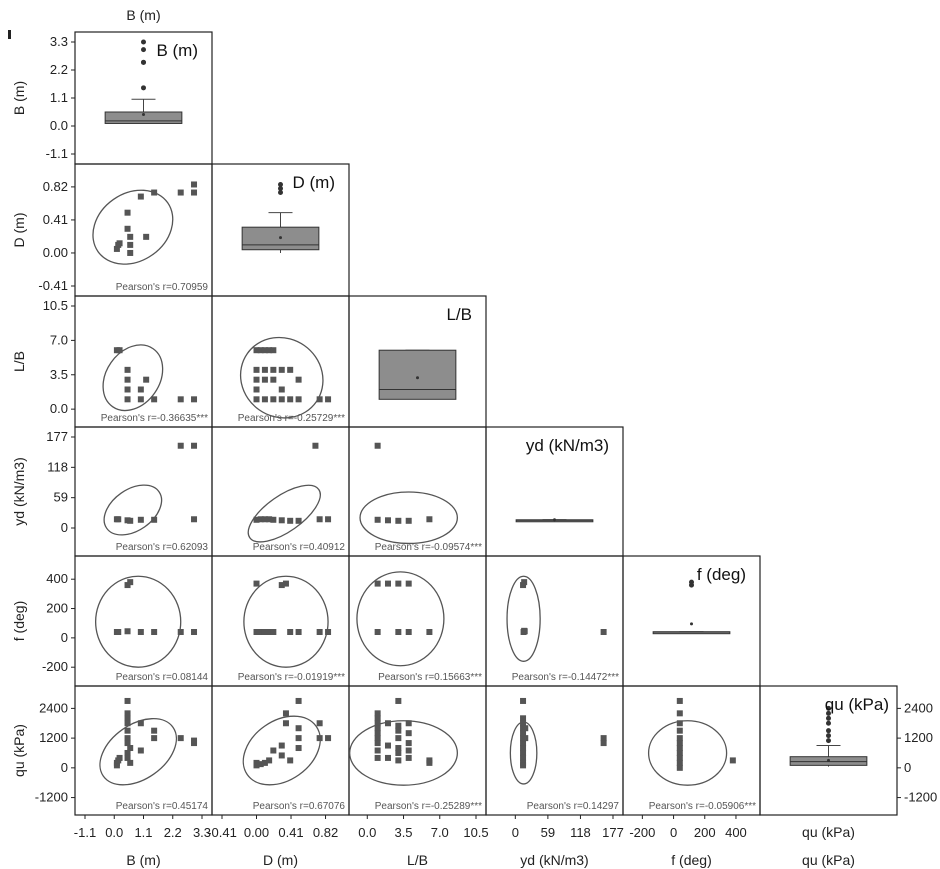 Image resolution: width=940 pixels, height=869 pixels. I want to click on right-tick-label: 0, so click(907, 767).